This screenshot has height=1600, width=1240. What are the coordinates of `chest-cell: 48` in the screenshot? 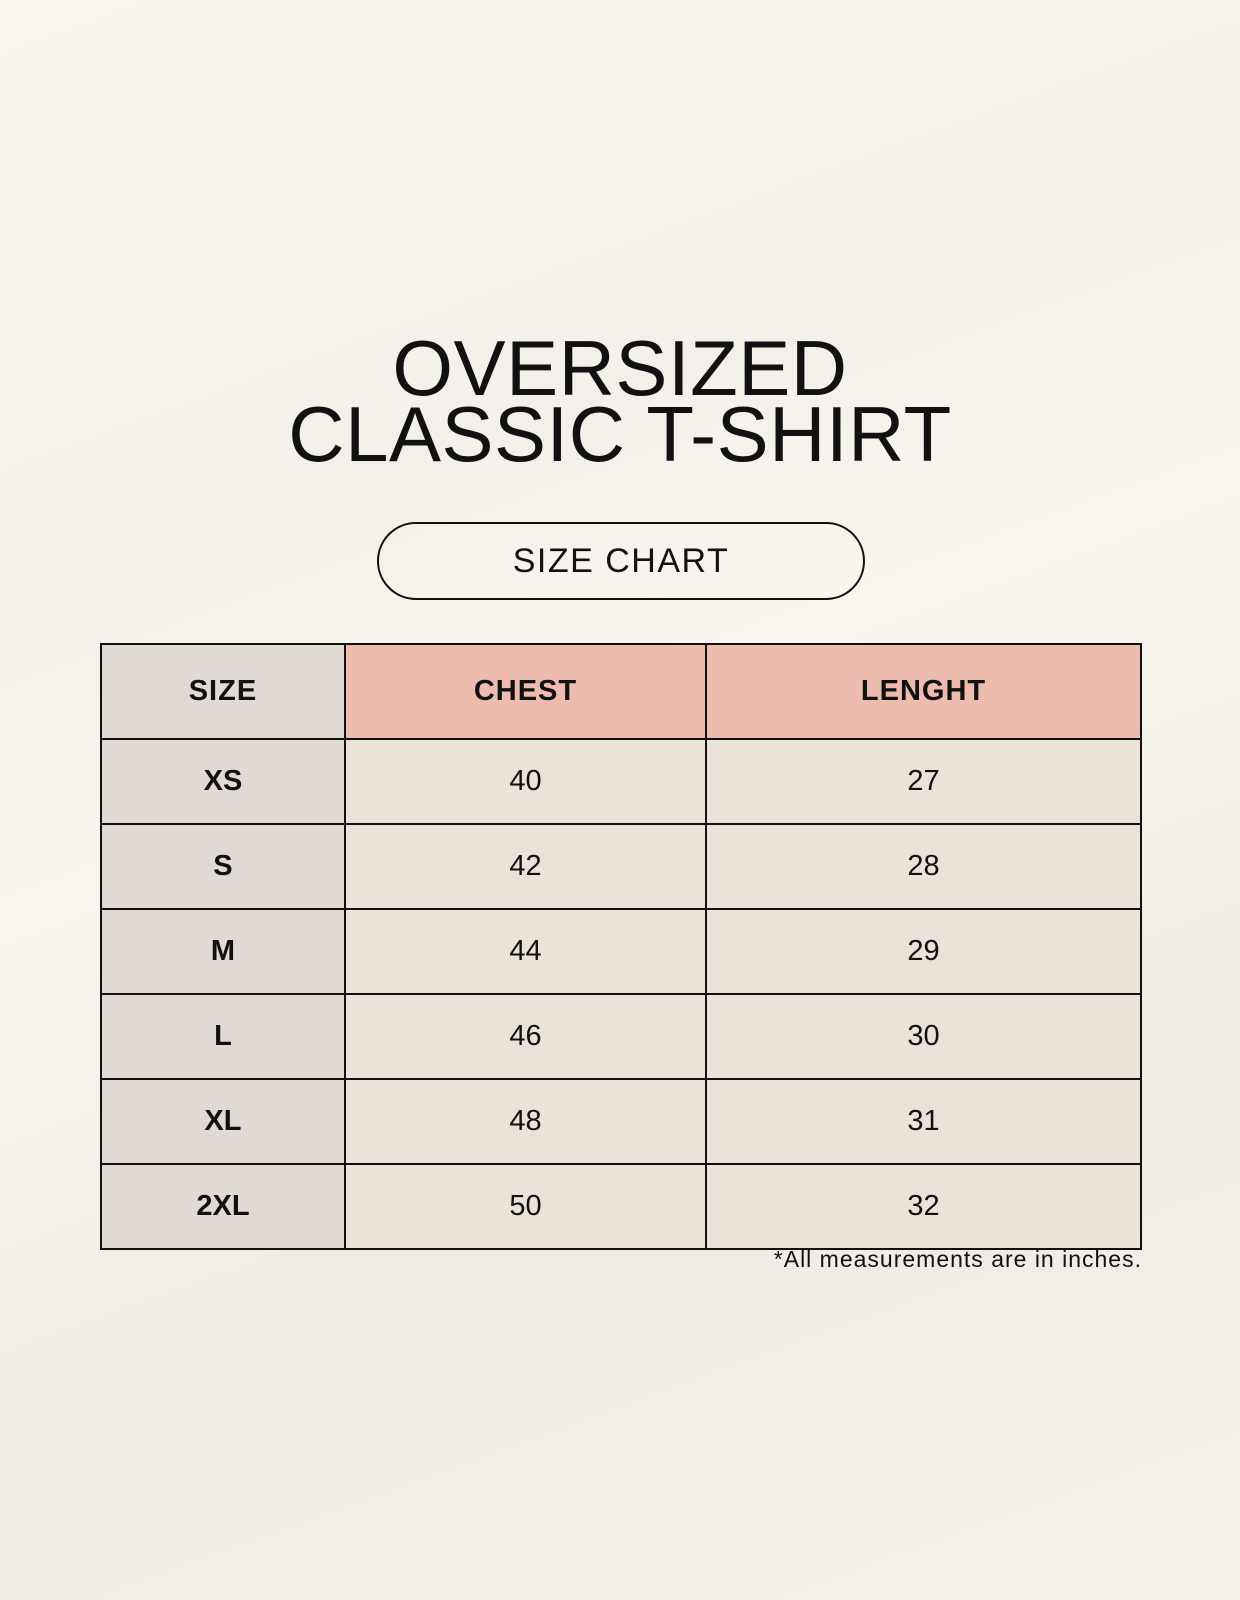 It's located at (525, 1121).